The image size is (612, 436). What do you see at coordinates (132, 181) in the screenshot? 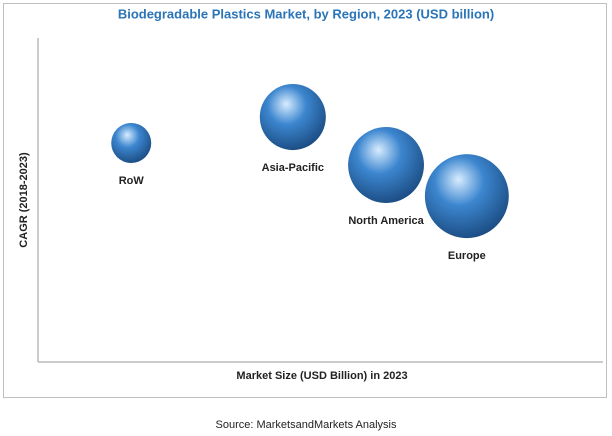
I see `bubble-label: RoW` at bounding box center [132, 181].